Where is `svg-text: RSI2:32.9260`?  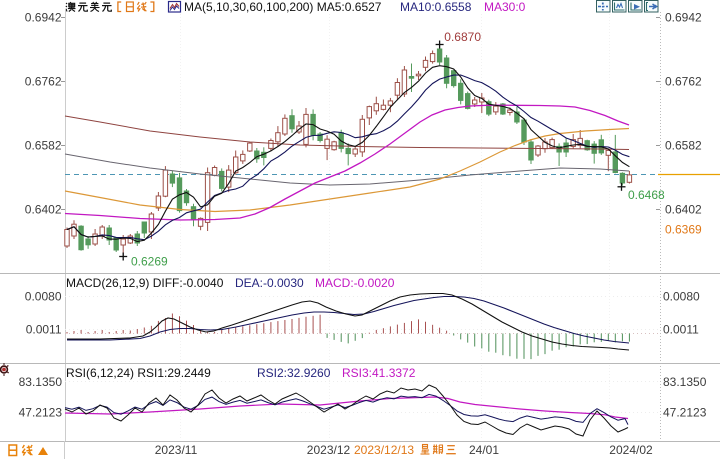 svg-text: RSI2:32.9260 is located at coordinates (294, 373).